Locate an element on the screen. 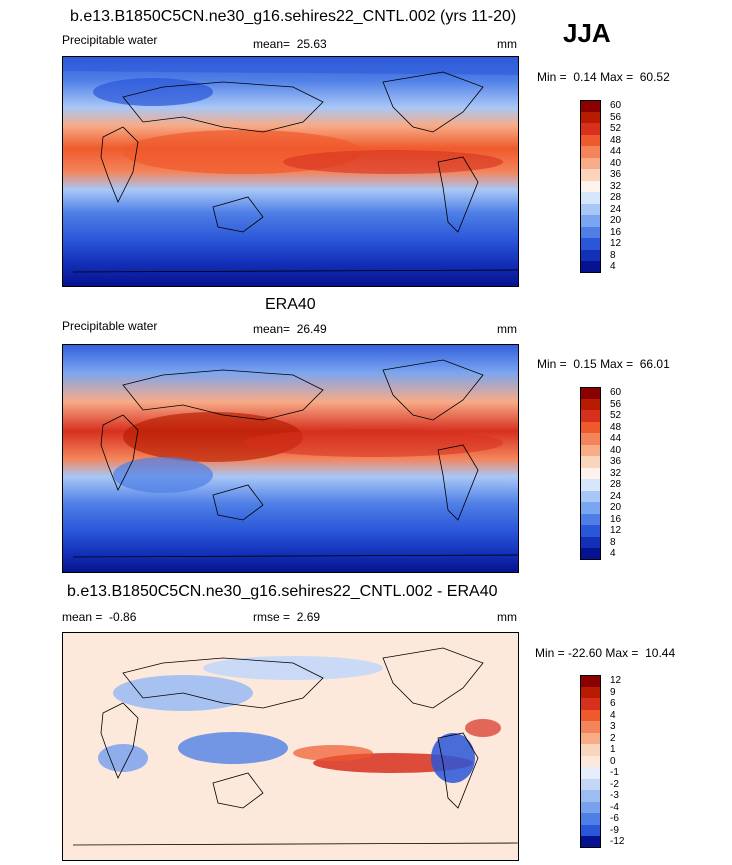 The image size is (732, 865). colorbar-tick-label: -4 is located at coordinates (614, 807).